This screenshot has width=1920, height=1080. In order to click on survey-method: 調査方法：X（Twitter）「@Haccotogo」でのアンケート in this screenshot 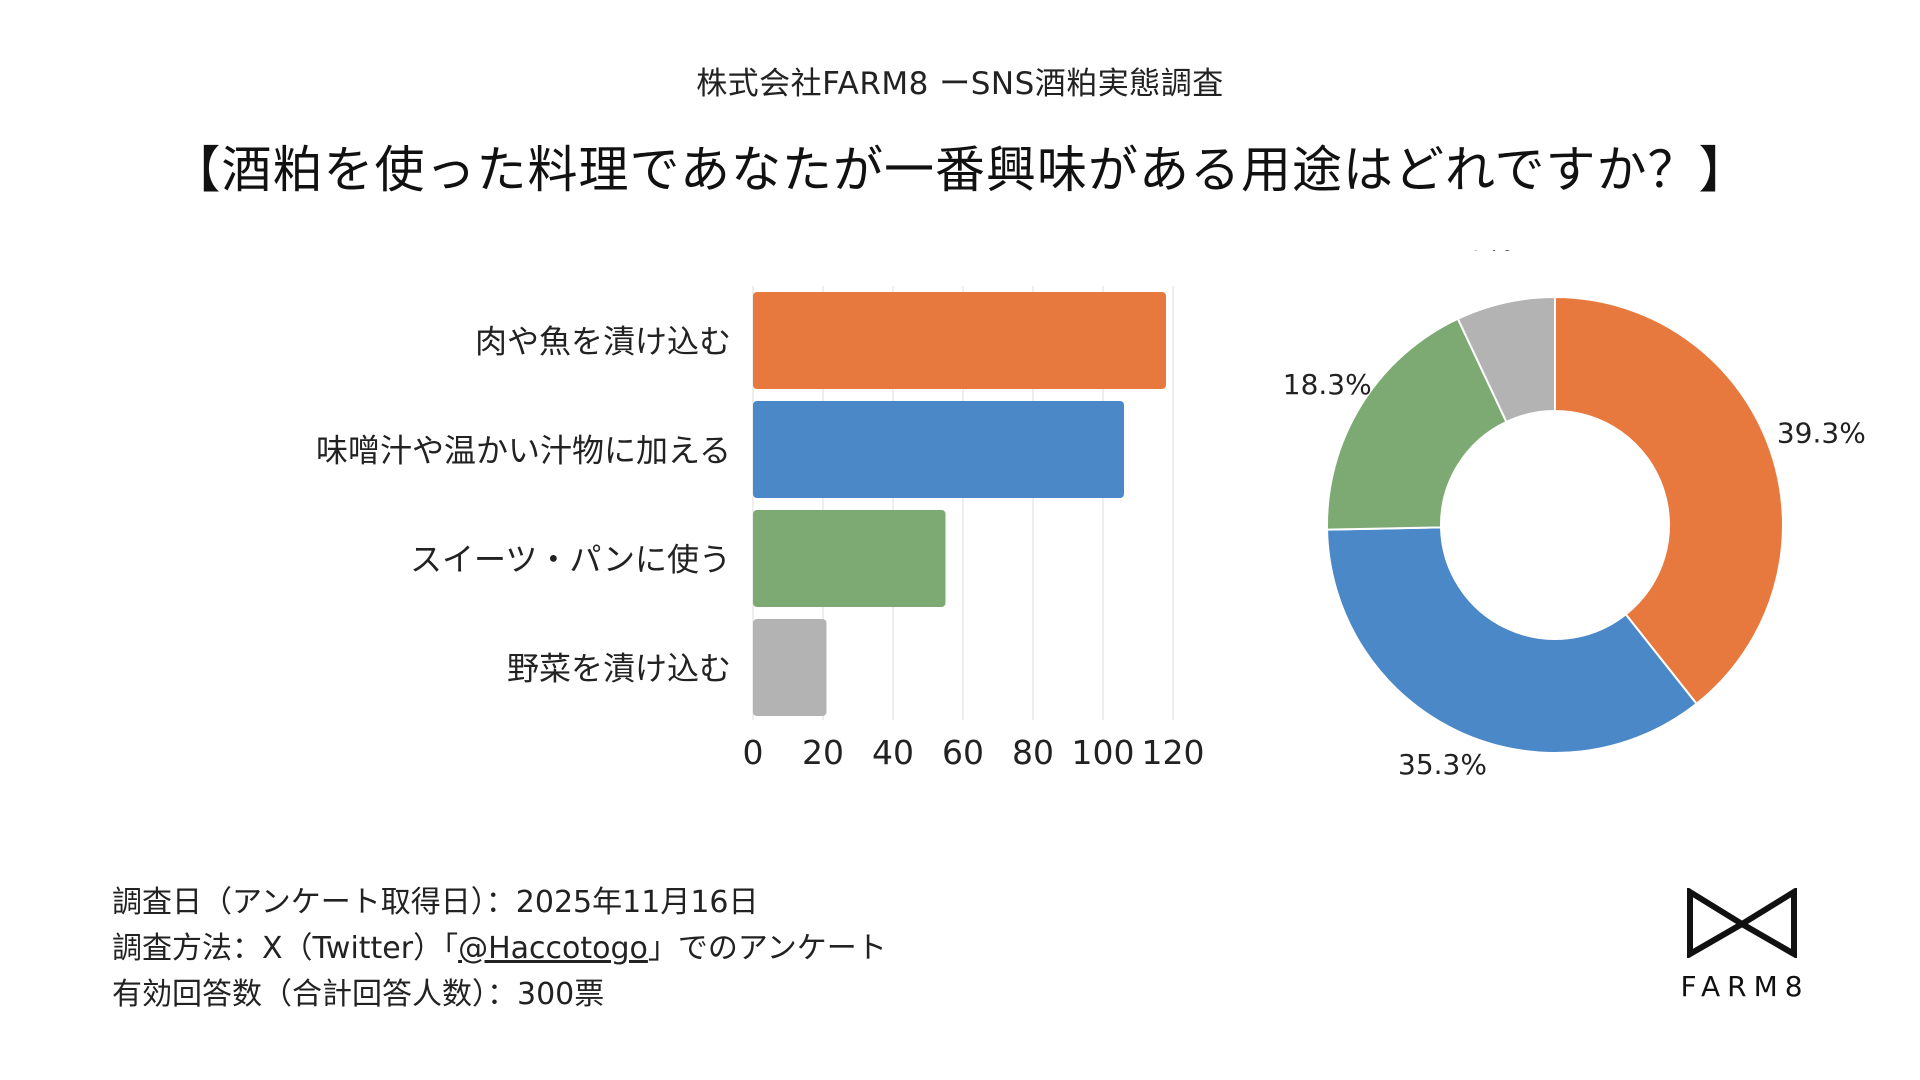, I will do `click(499, 949)`.